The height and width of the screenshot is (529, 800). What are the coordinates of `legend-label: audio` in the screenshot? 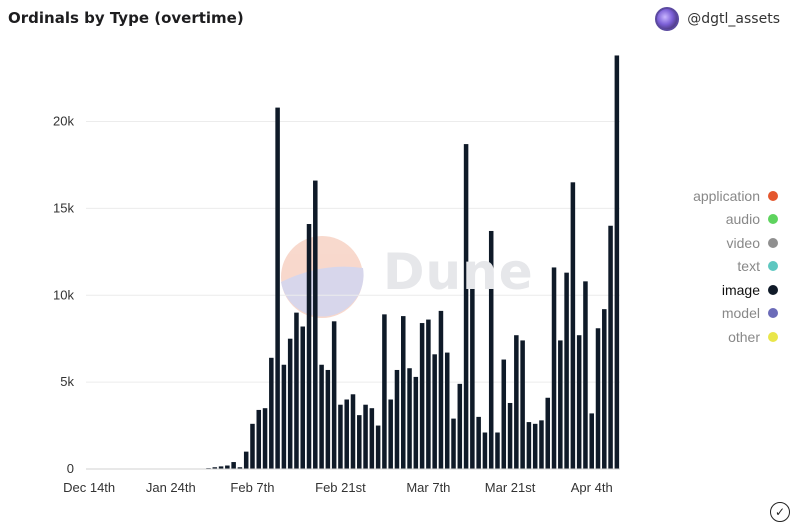 It's located at (742, 219).